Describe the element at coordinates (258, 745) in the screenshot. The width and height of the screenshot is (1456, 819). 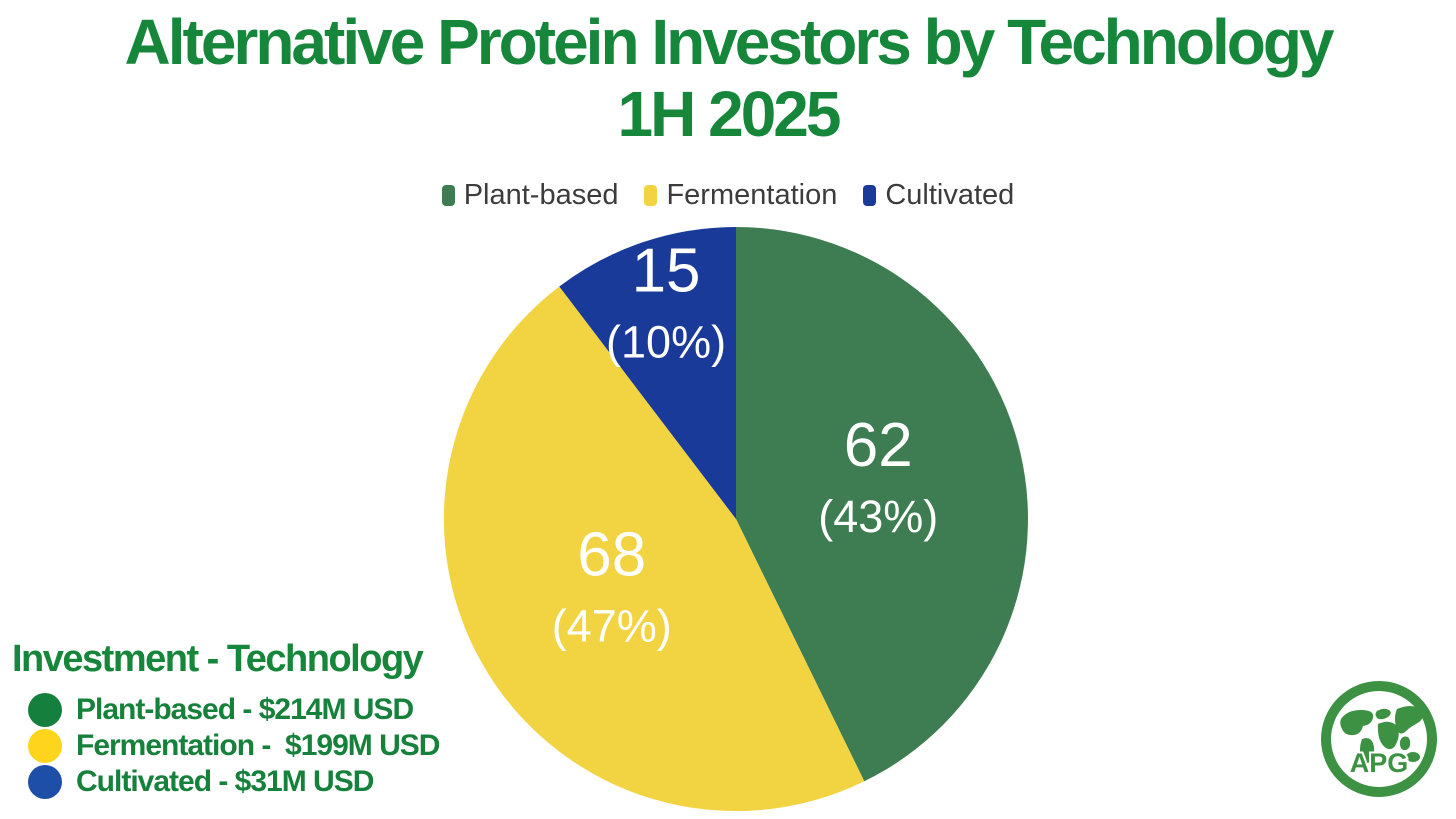
I see `investment-label-fermentation: Fermentation - $199M USD` at that location.